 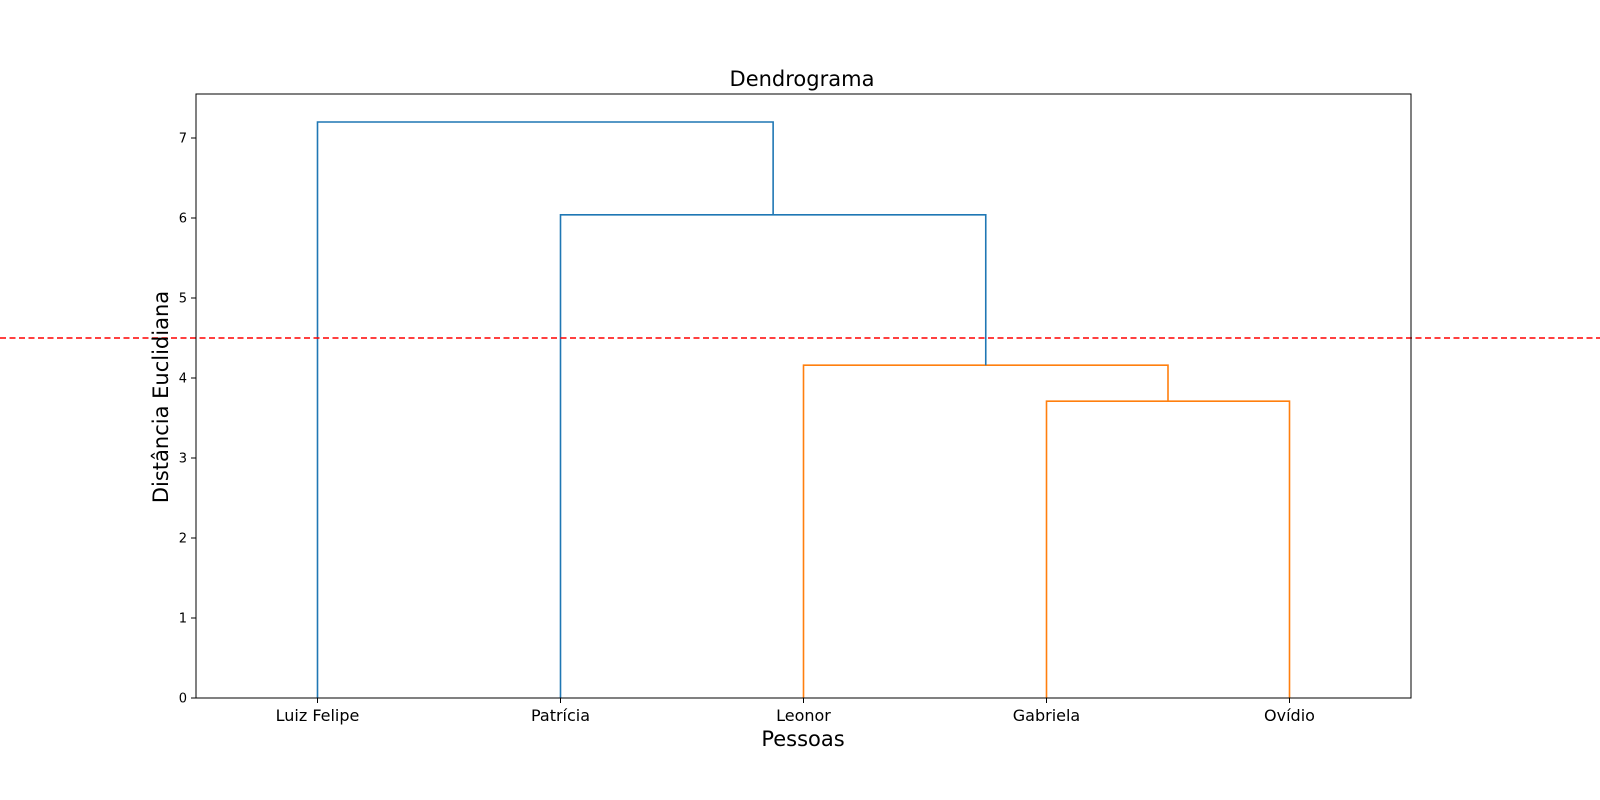 What do you see at coordinates (802, 739) in the screenshot?
I see `x-axis-title: Pessoas` at bounding box center [802, 739].